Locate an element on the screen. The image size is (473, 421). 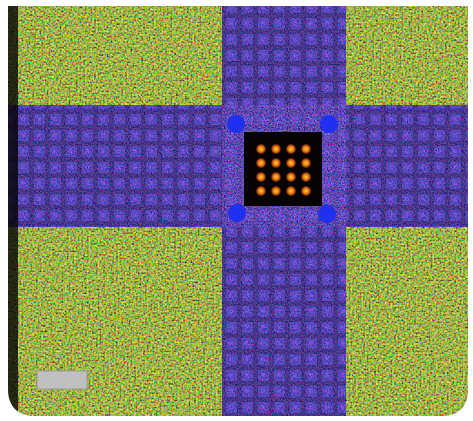
center-dots is located at coordinates (283, 170).